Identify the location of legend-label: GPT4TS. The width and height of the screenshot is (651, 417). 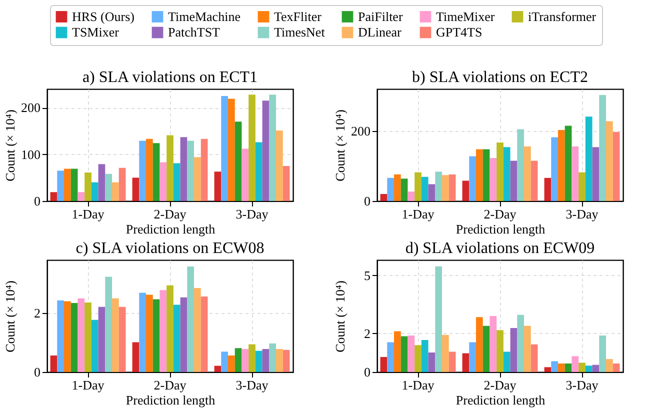
(459, 32).